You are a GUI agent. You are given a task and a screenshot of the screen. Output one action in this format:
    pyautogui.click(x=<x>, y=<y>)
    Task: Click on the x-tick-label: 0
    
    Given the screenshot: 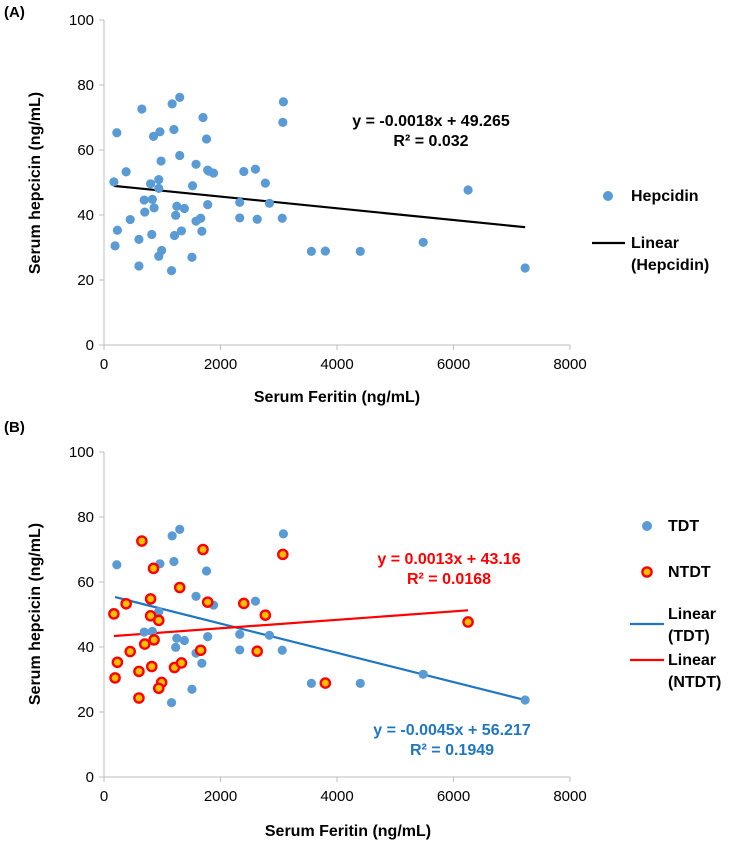 What is the action you would take?
    pyautogui.click(x=104, y=364)
    